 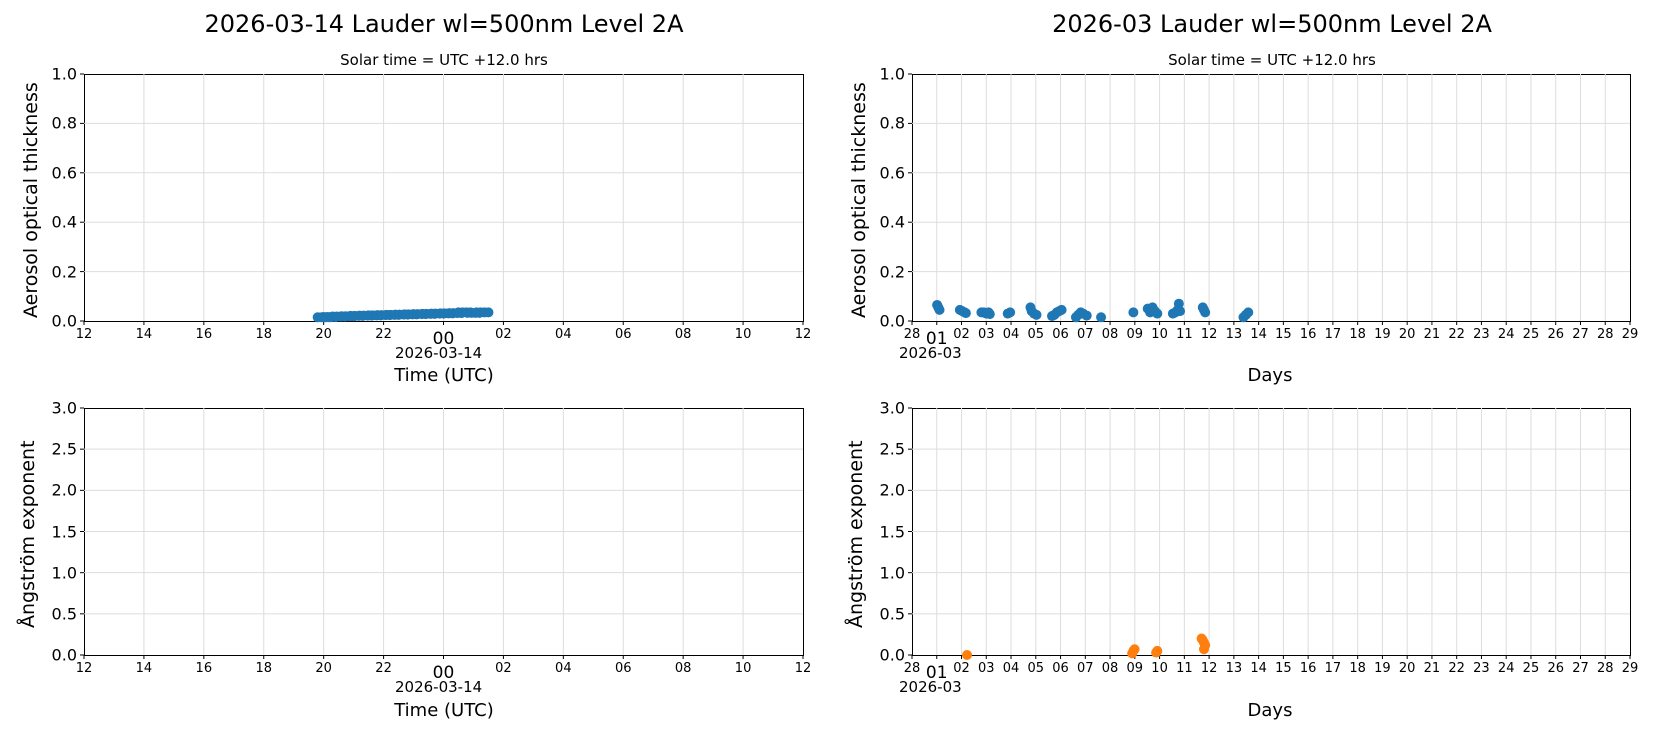 What do you see at coordinates (1272, 24) in the screenshot?
I see `right-figure-title: 2026-03 Lauder wl=500nm Level 2A` at bounding box center [1272, 24].